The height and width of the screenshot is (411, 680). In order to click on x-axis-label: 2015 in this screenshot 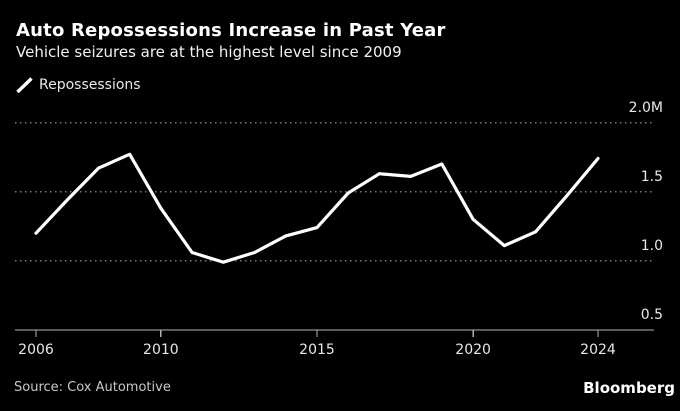, I will do `click(317, 350)`.